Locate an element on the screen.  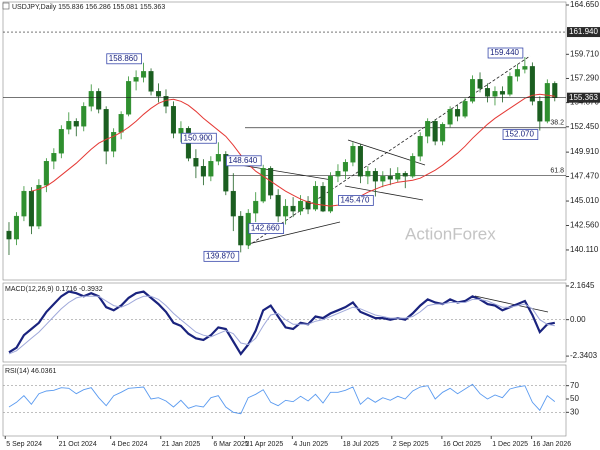
x-tick-label: 4 Dec 2024 is located at coordinates (130, 444).